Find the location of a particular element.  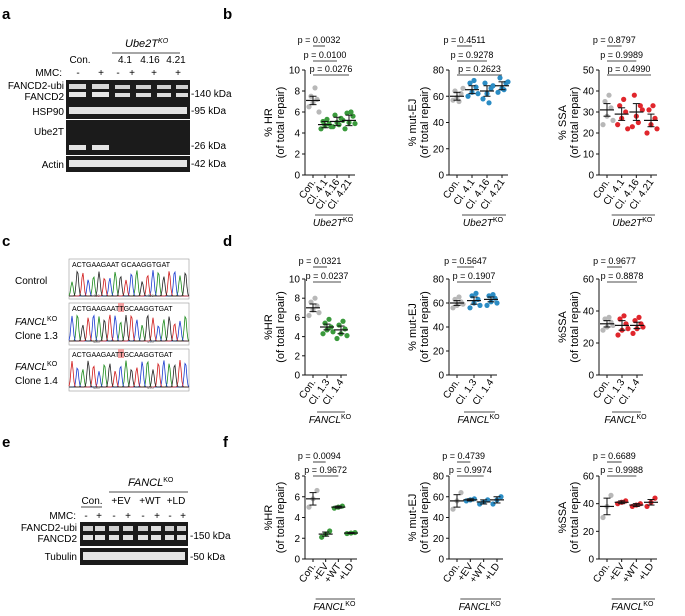

blot-a-mmc-4: + is located at coordinates (132, 73).